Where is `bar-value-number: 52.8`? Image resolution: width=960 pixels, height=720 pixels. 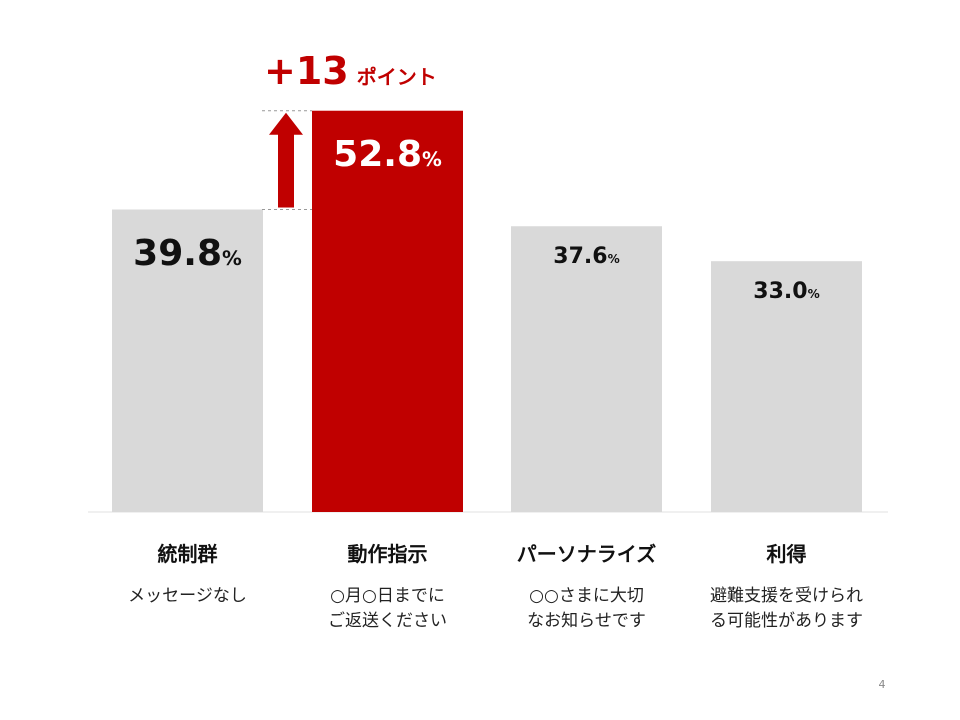 bar-value-number: 52.8 is located at coordinates (377, 154).